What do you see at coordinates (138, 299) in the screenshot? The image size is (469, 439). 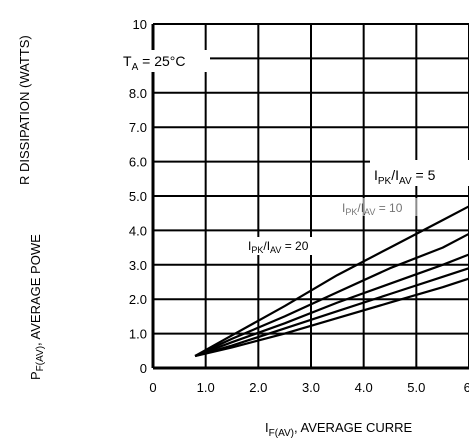 I see `y-tick-label: 2.0` at bounding box center [138, 299].